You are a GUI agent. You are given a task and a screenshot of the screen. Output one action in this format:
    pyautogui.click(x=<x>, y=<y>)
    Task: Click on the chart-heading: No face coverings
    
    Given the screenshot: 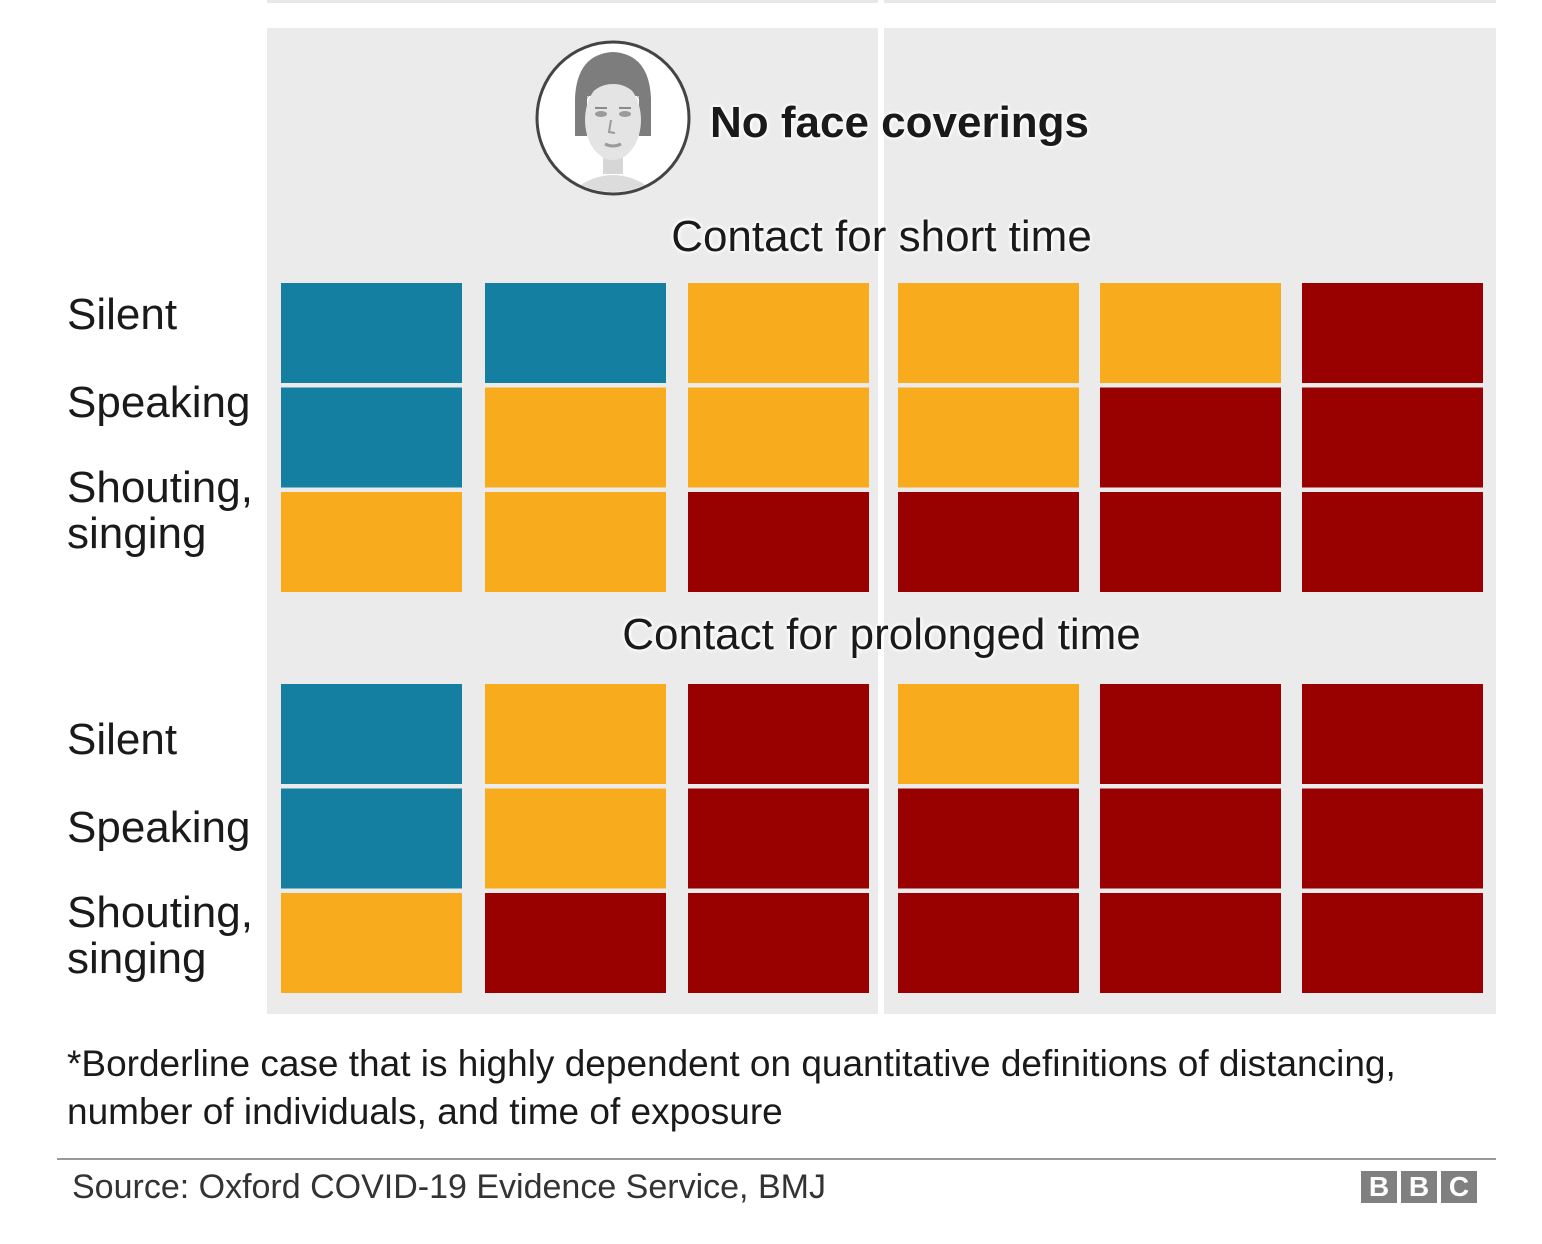 What is the action you would take?
    pyautogui.click(x=900, y=122)
    